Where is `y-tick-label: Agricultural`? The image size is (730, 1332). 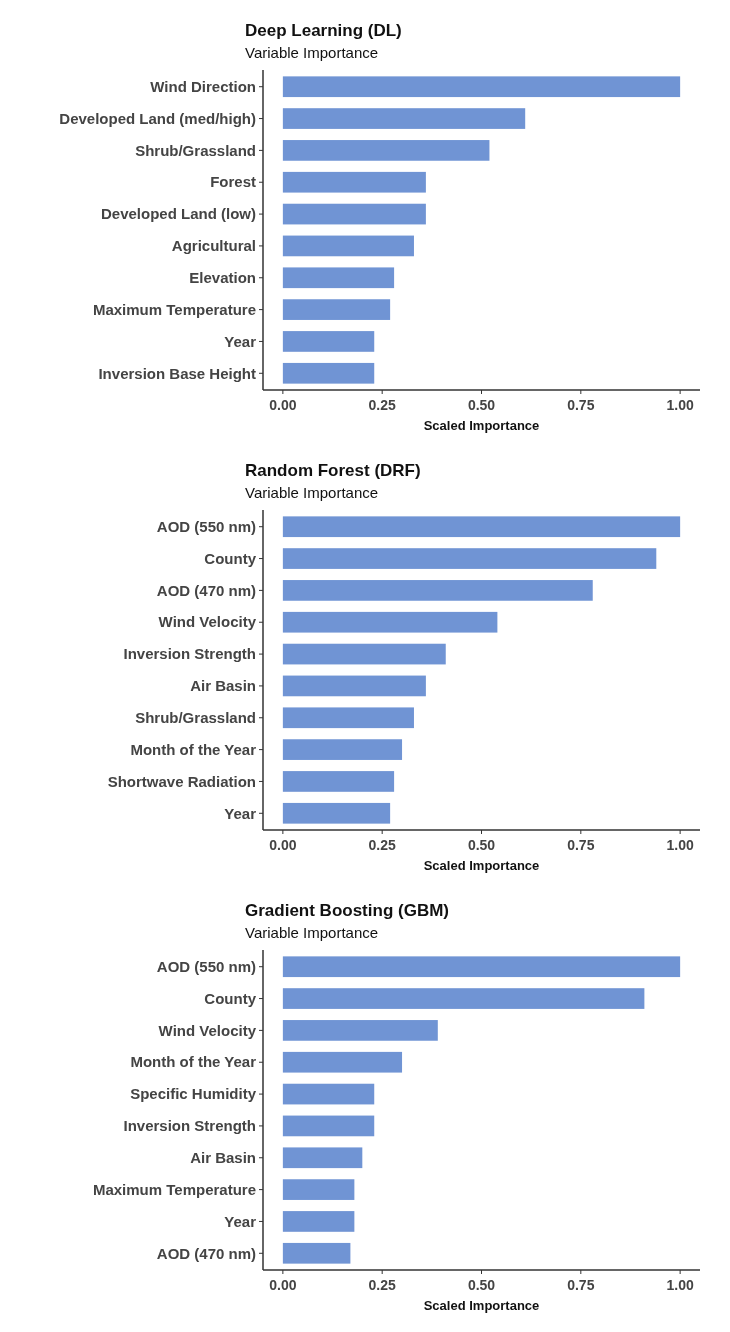 y-tick-label: Agricultural is located at coordinates (213, 246).